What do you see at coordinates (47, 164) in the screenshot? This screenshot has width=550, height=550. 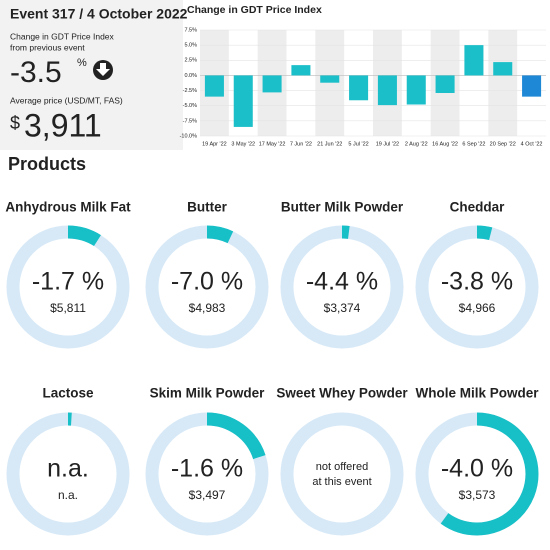 I see `products-title: Products` at bounding box center [47, 164].